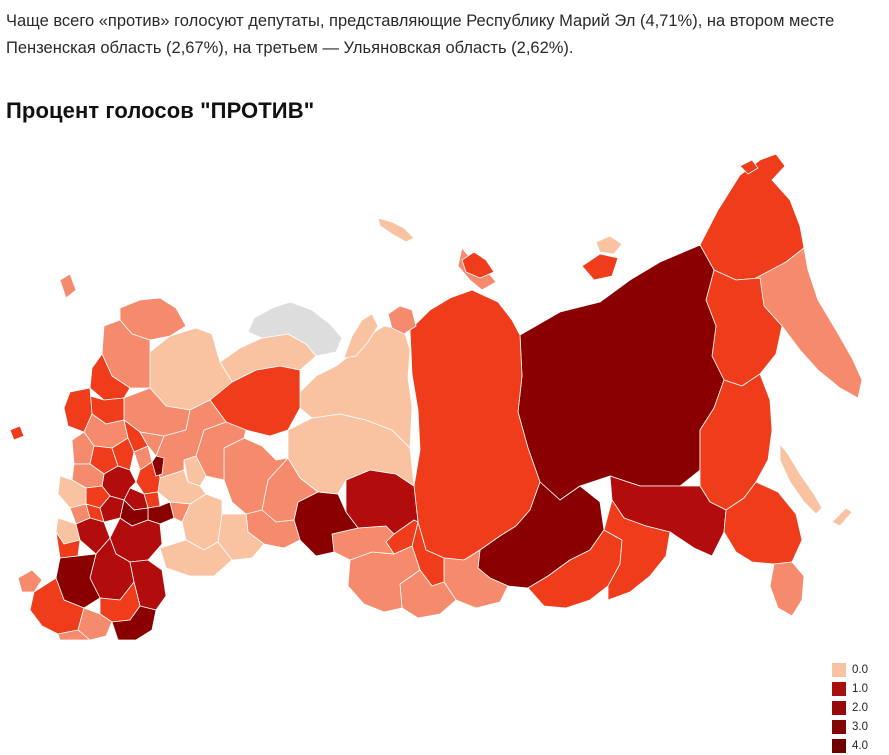  What do you see at coordinates (749, 167) in the screenshot?
I see `region-wrangel` at bounding box center [749, 167].